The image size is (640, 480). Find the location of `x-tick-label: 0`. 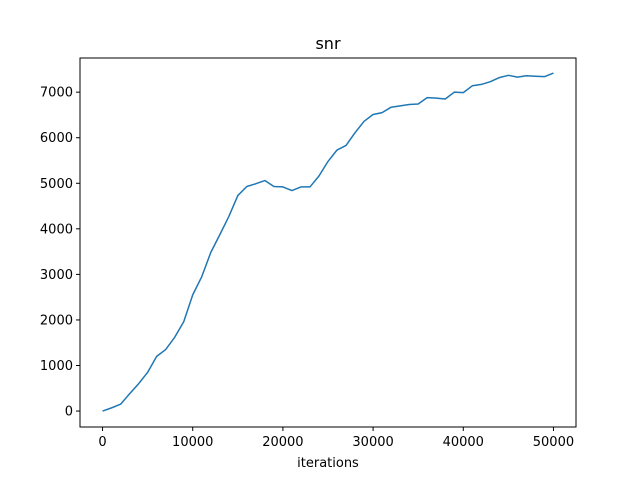

x-tick-label: 0 is located at coordinates (102, 442).